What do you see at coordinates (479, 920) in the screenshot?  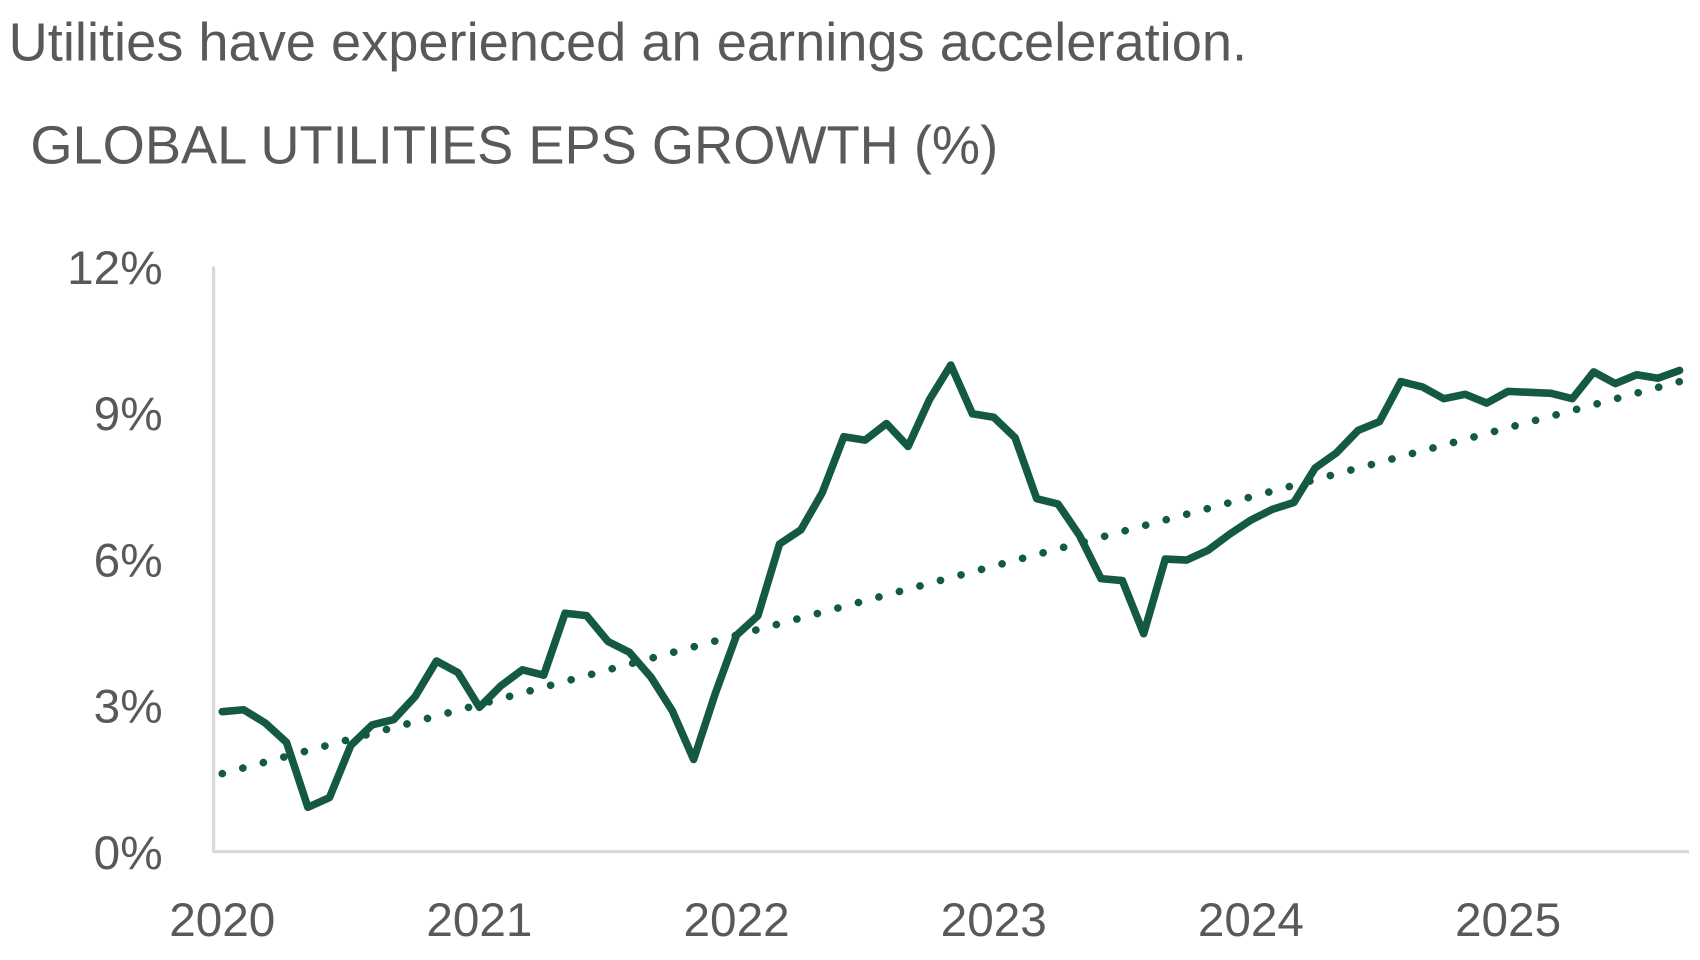 I see `x-tick-label: 2021` at bounding box center [479, 920].